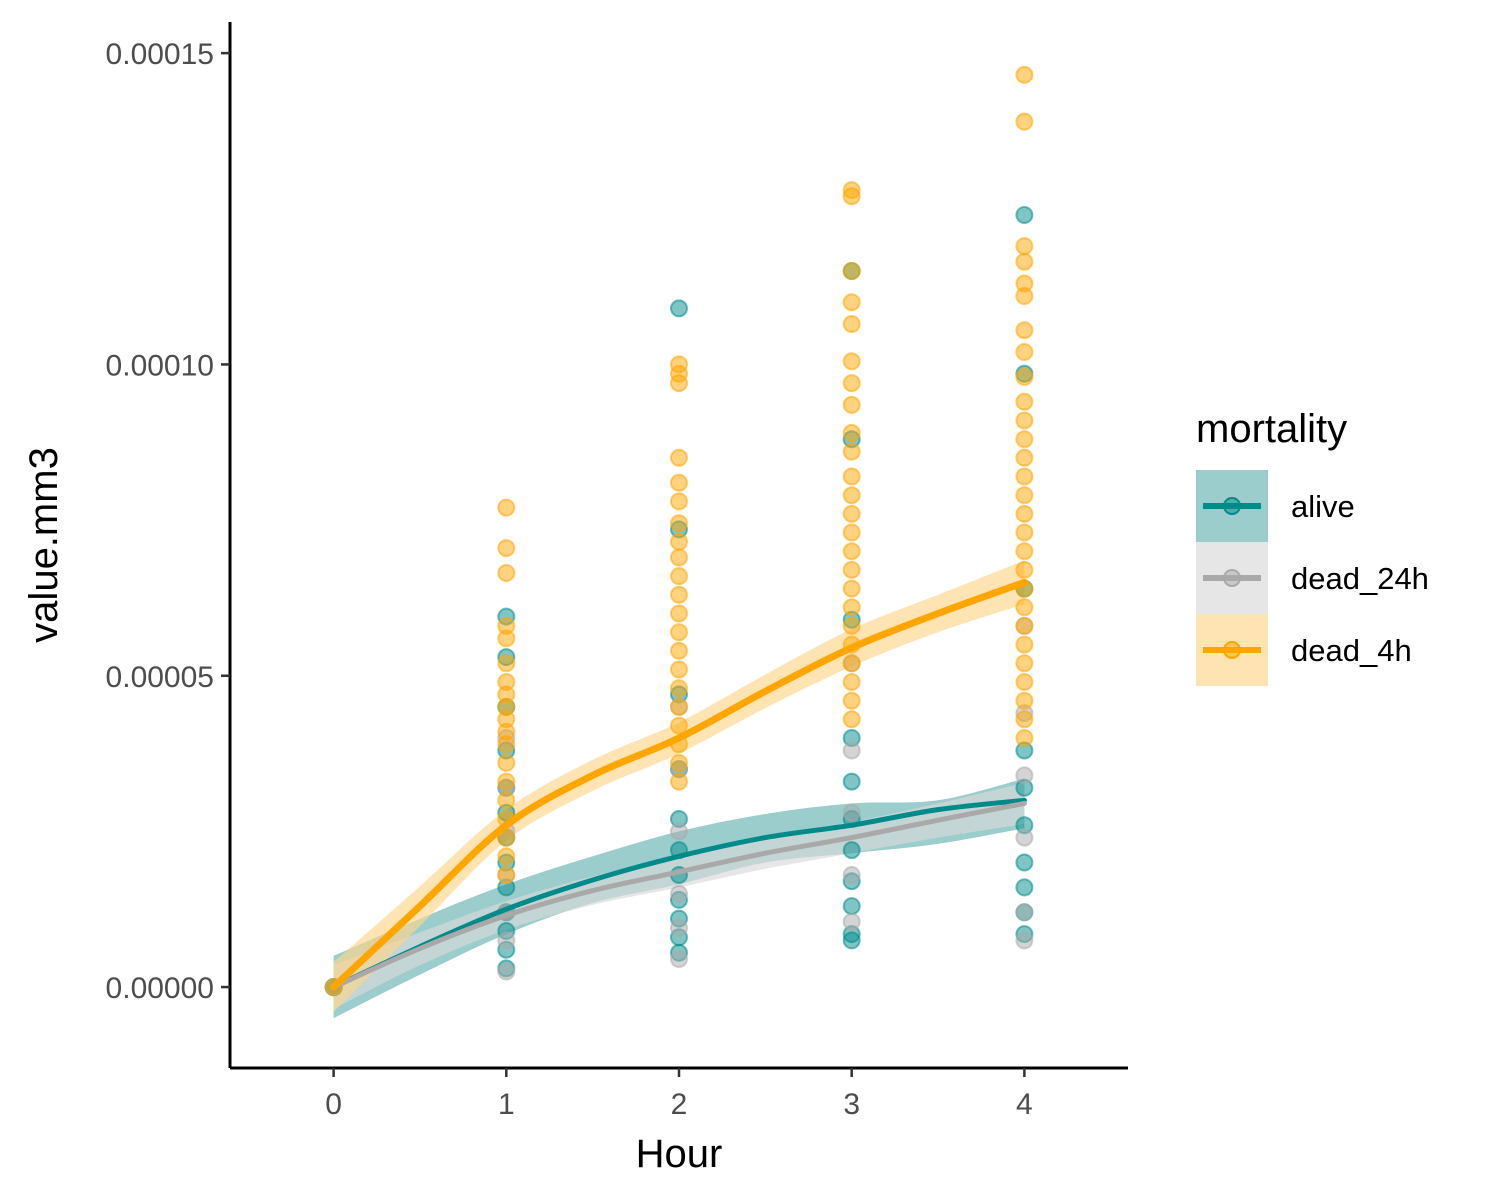 The height and width of the screenshot is (1200, 1500). Describe the element at coordinates (851, 1104) in the screenshot. I see `x-tick-label: 3` at that location.